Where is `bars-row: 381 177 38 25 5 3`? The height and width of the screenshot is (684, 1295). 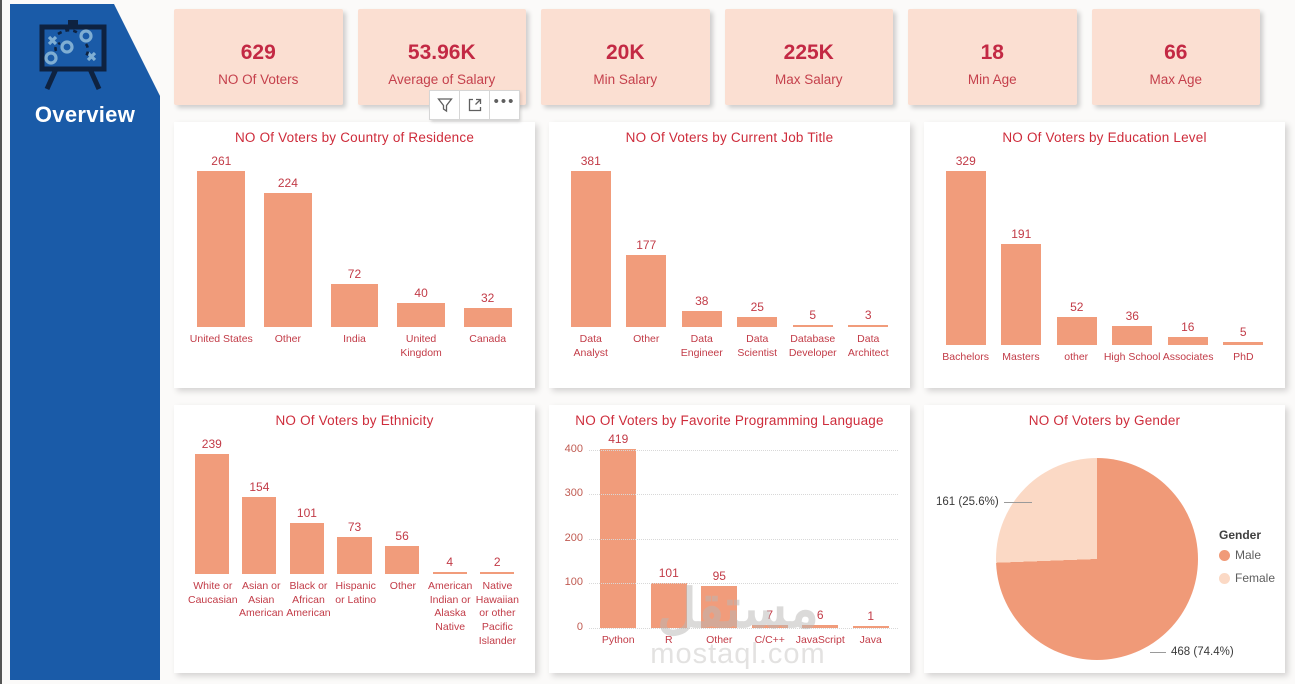 bars-row: 381 177 38 25 5 3 is located at coordinates (729, 238).